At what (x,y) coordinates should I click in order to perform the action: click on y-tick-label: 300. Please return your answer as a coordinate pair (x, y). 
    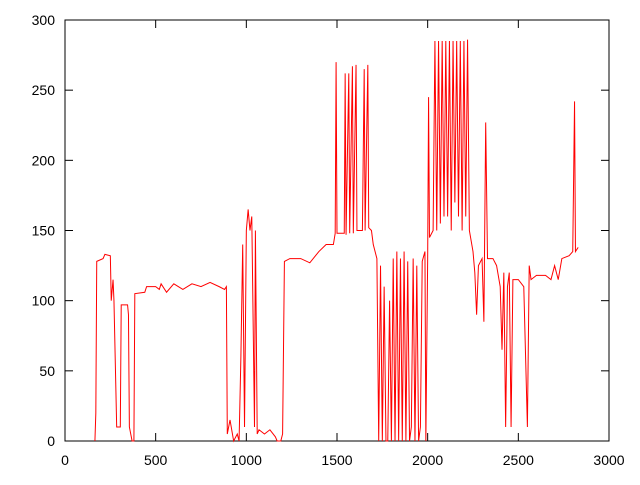
    Looking at the image, I should click on (44, 20).